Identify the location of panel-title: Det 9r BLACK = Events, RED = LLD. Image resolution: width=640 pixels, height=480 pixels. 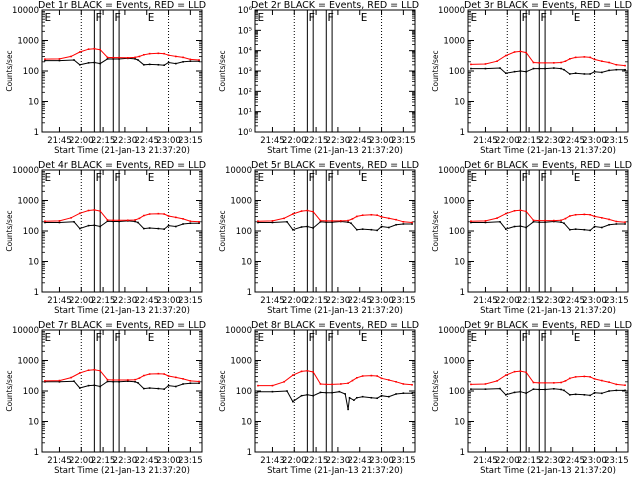
(548, 325).